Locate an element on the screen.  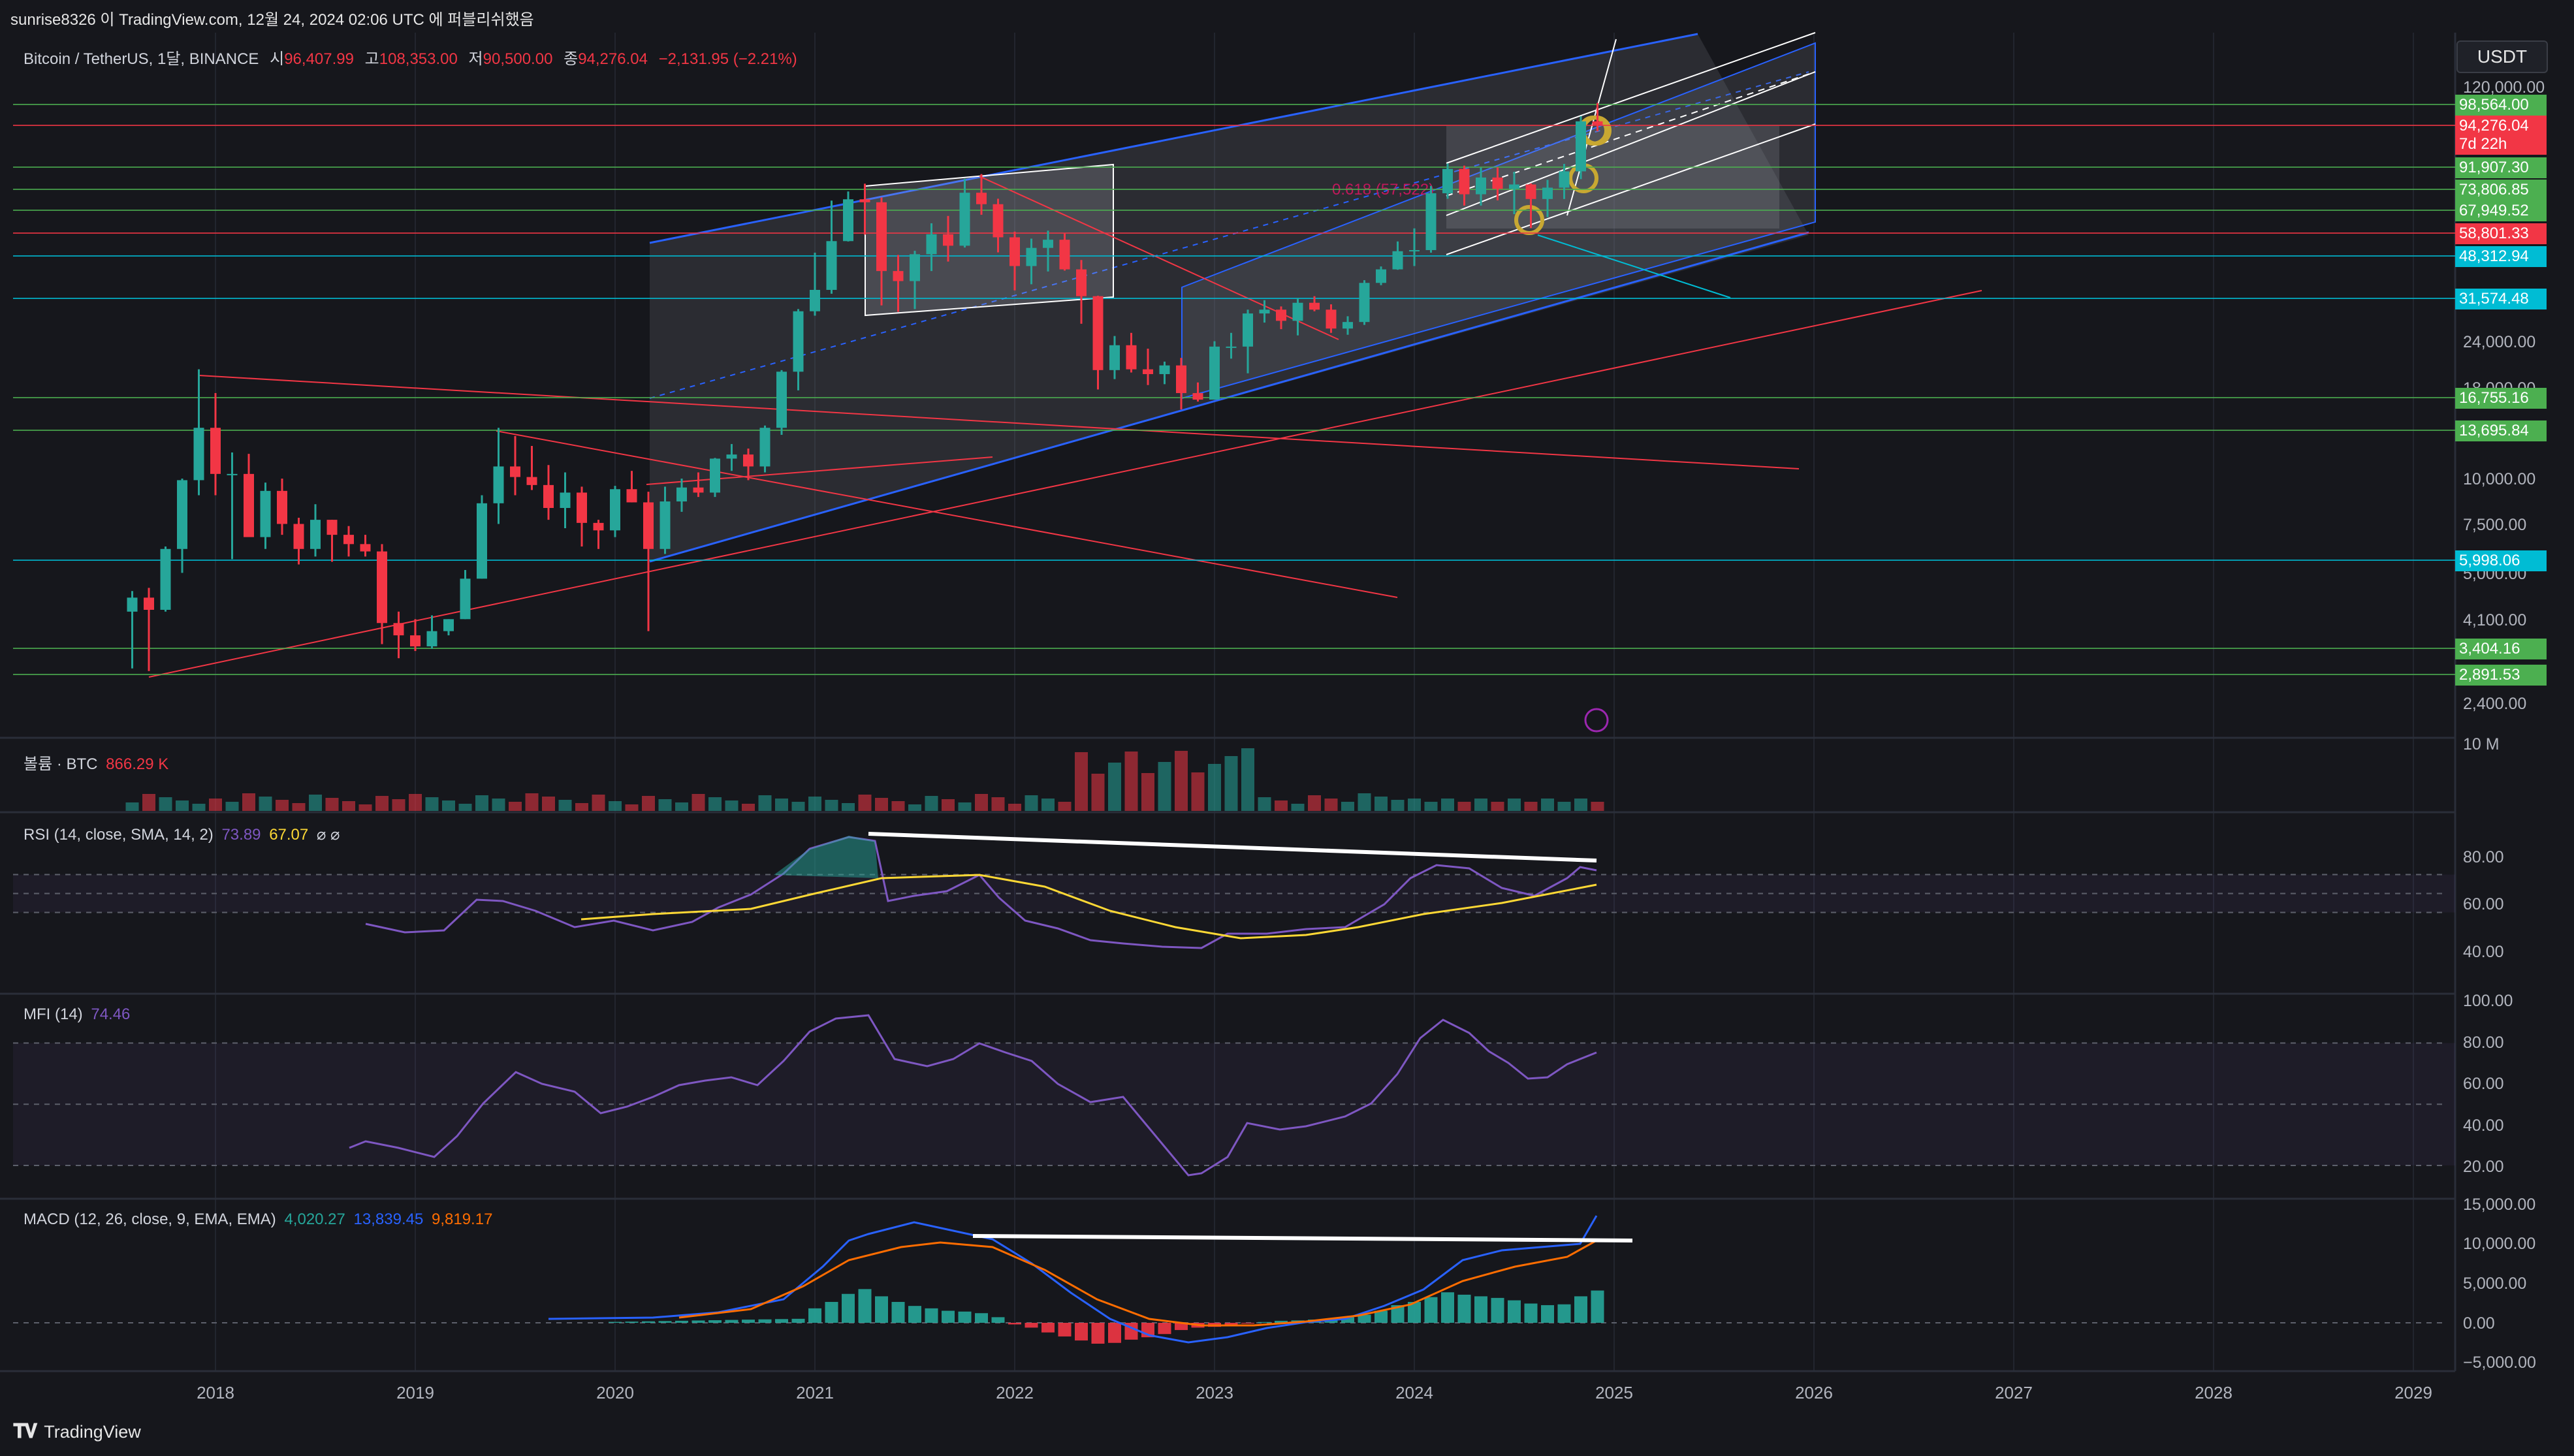
mfi-legend: MFI (14) 74.46 is located at coordinates (77, 1015).